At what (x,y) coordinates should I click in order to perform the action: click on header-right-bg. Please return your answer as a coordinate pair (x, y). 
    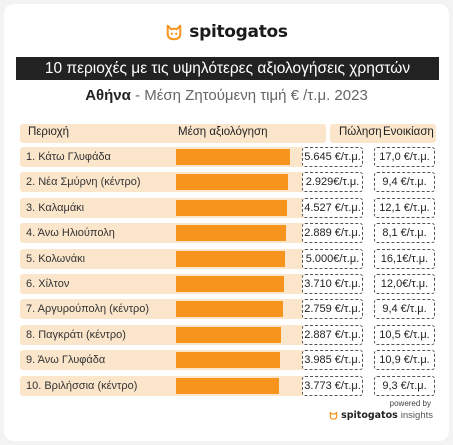
    Looking at the image, I should click on (383, 133).